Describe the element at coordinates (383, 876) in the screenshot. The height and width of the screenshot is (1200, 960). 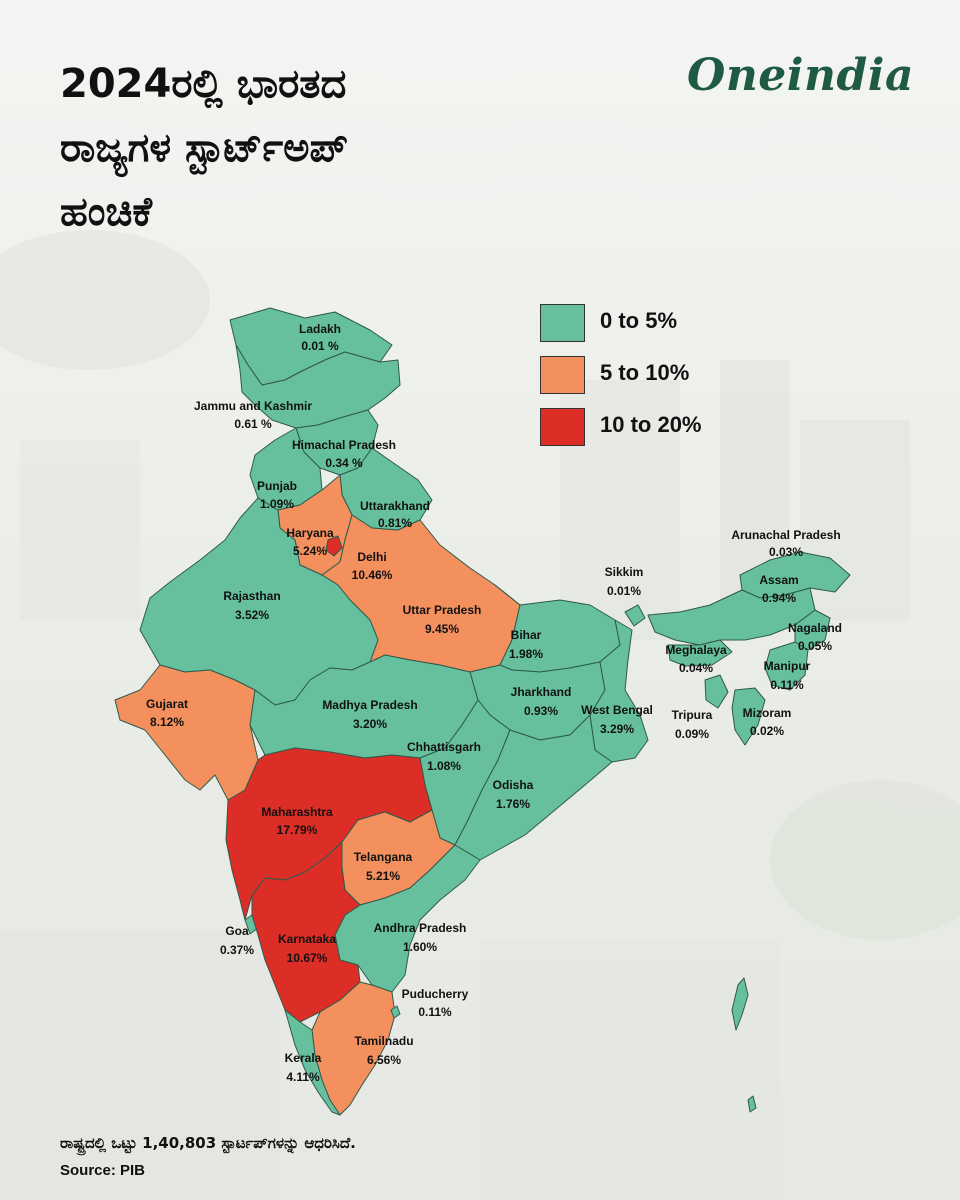
I see `label-telangana-value: 5.21%` at that location.